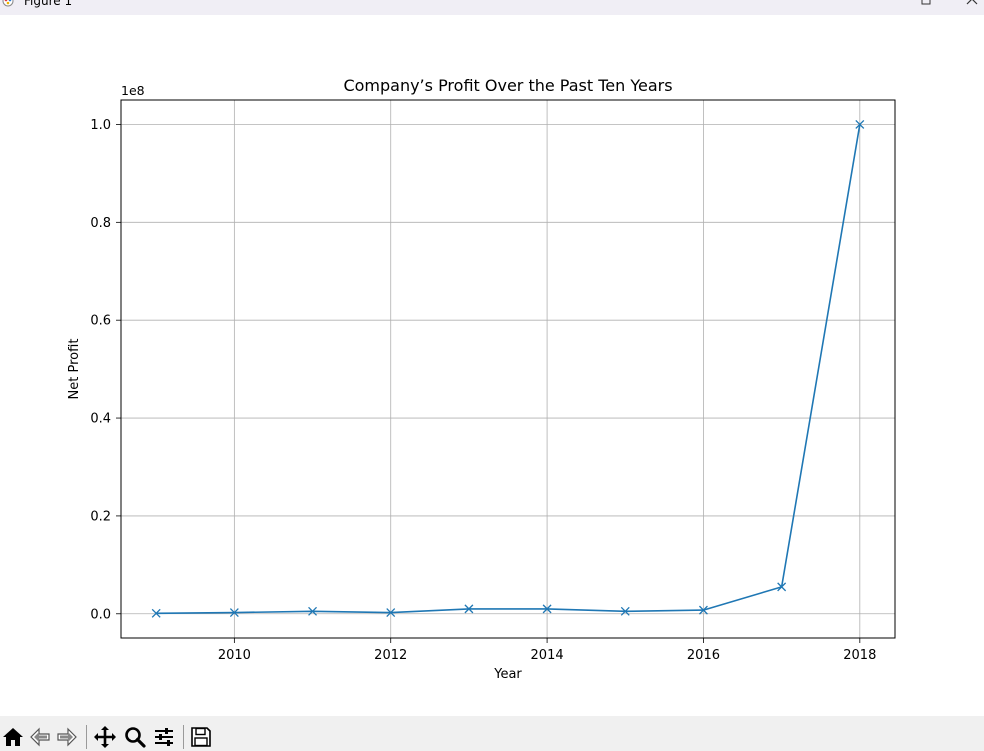  Describe the element at coordinates (100, 125) in the screenshot. I see `y-tick-label: 1.0` at that location.